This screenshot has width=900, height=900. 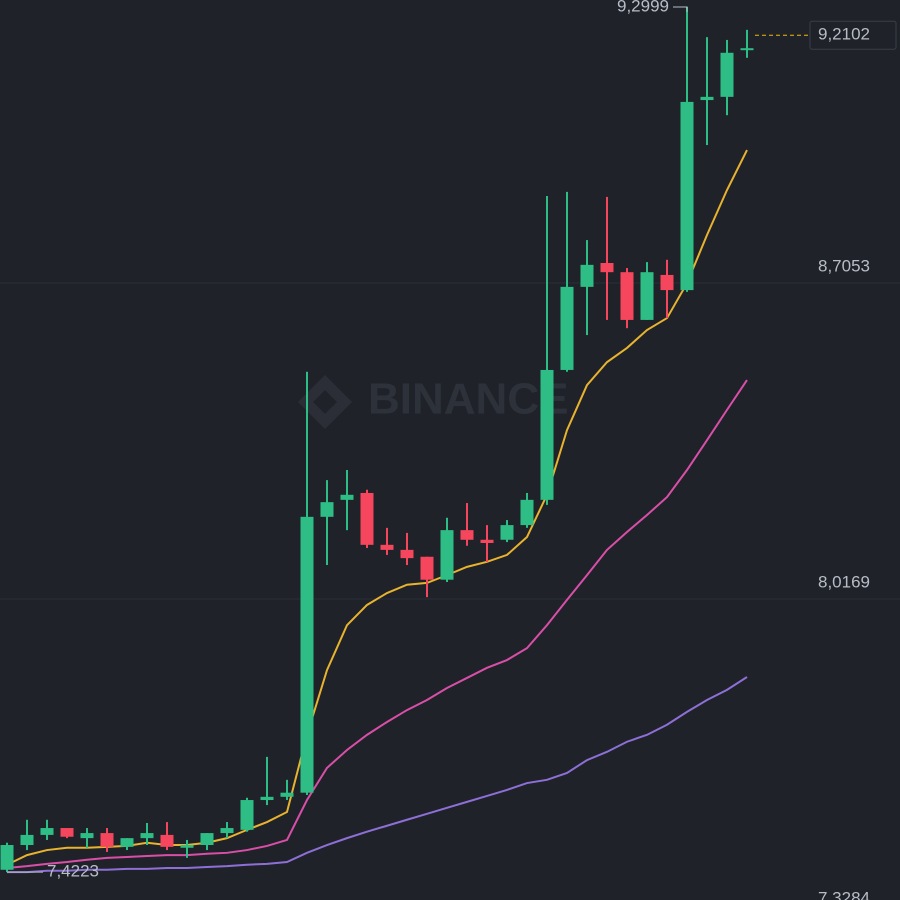 I want to click on last-price-label: 9,2102, so click(x=844, y=34).